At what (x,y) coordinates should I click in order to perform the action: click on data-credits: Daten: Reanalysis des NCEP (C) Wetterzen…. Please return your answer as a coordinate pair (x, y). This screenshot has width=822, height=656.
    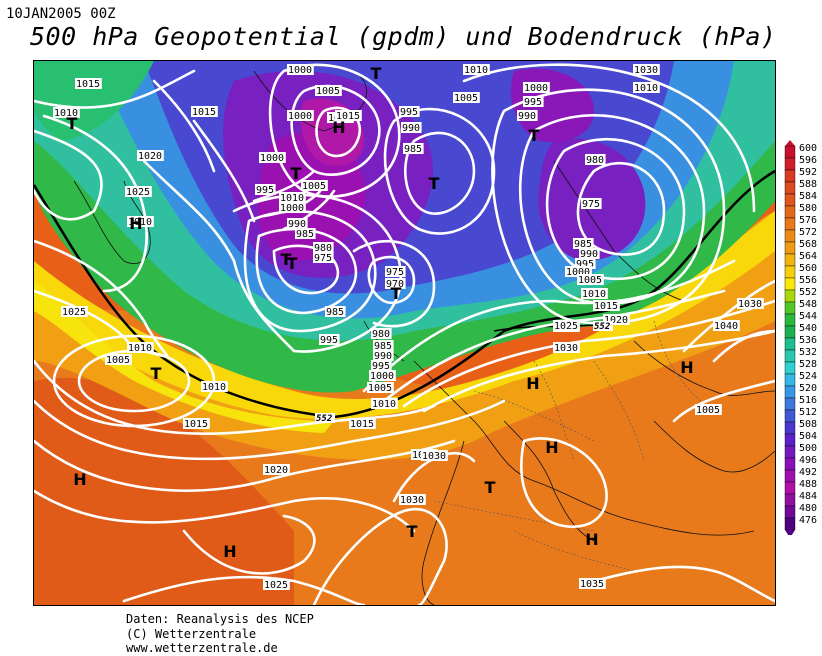
    Looking at the image, I should click on (220, 634).